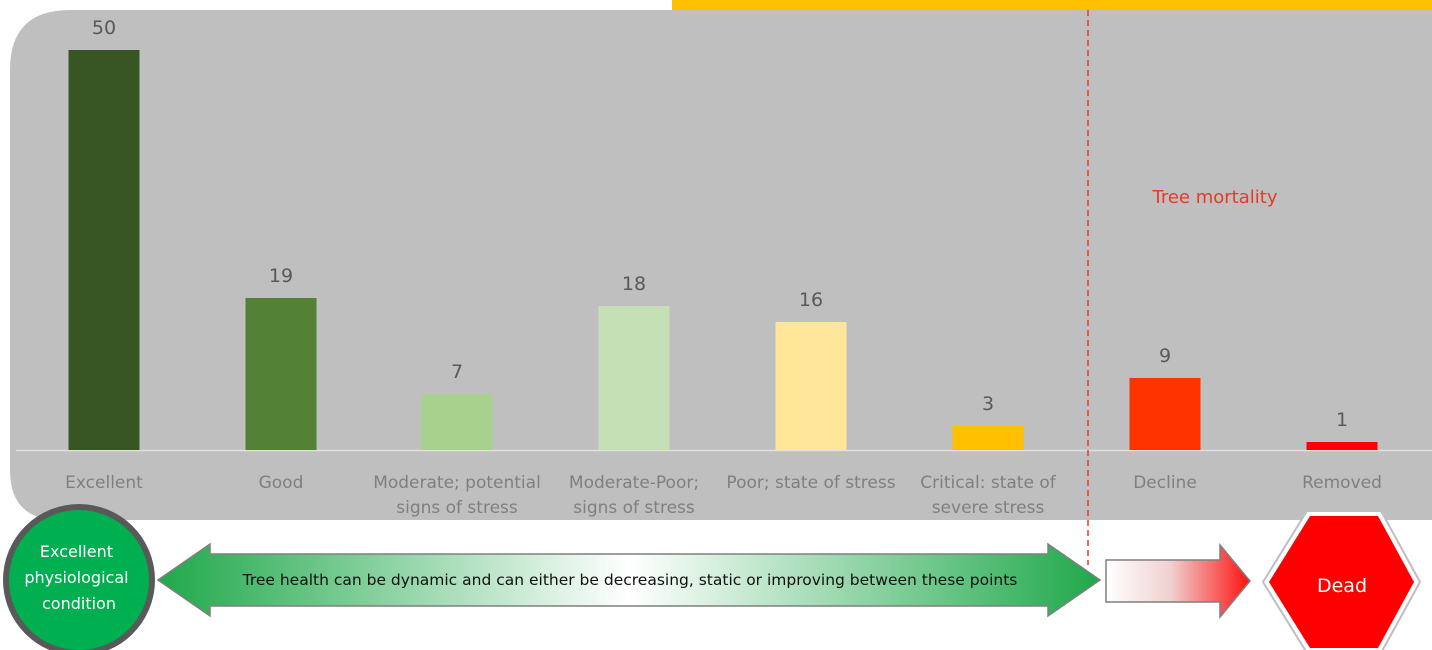 Image resolution: width=1432 pixels, height=650 pixels. I want to click on excellent-badge-text: Excellent physiological condition, so click(78, 577).